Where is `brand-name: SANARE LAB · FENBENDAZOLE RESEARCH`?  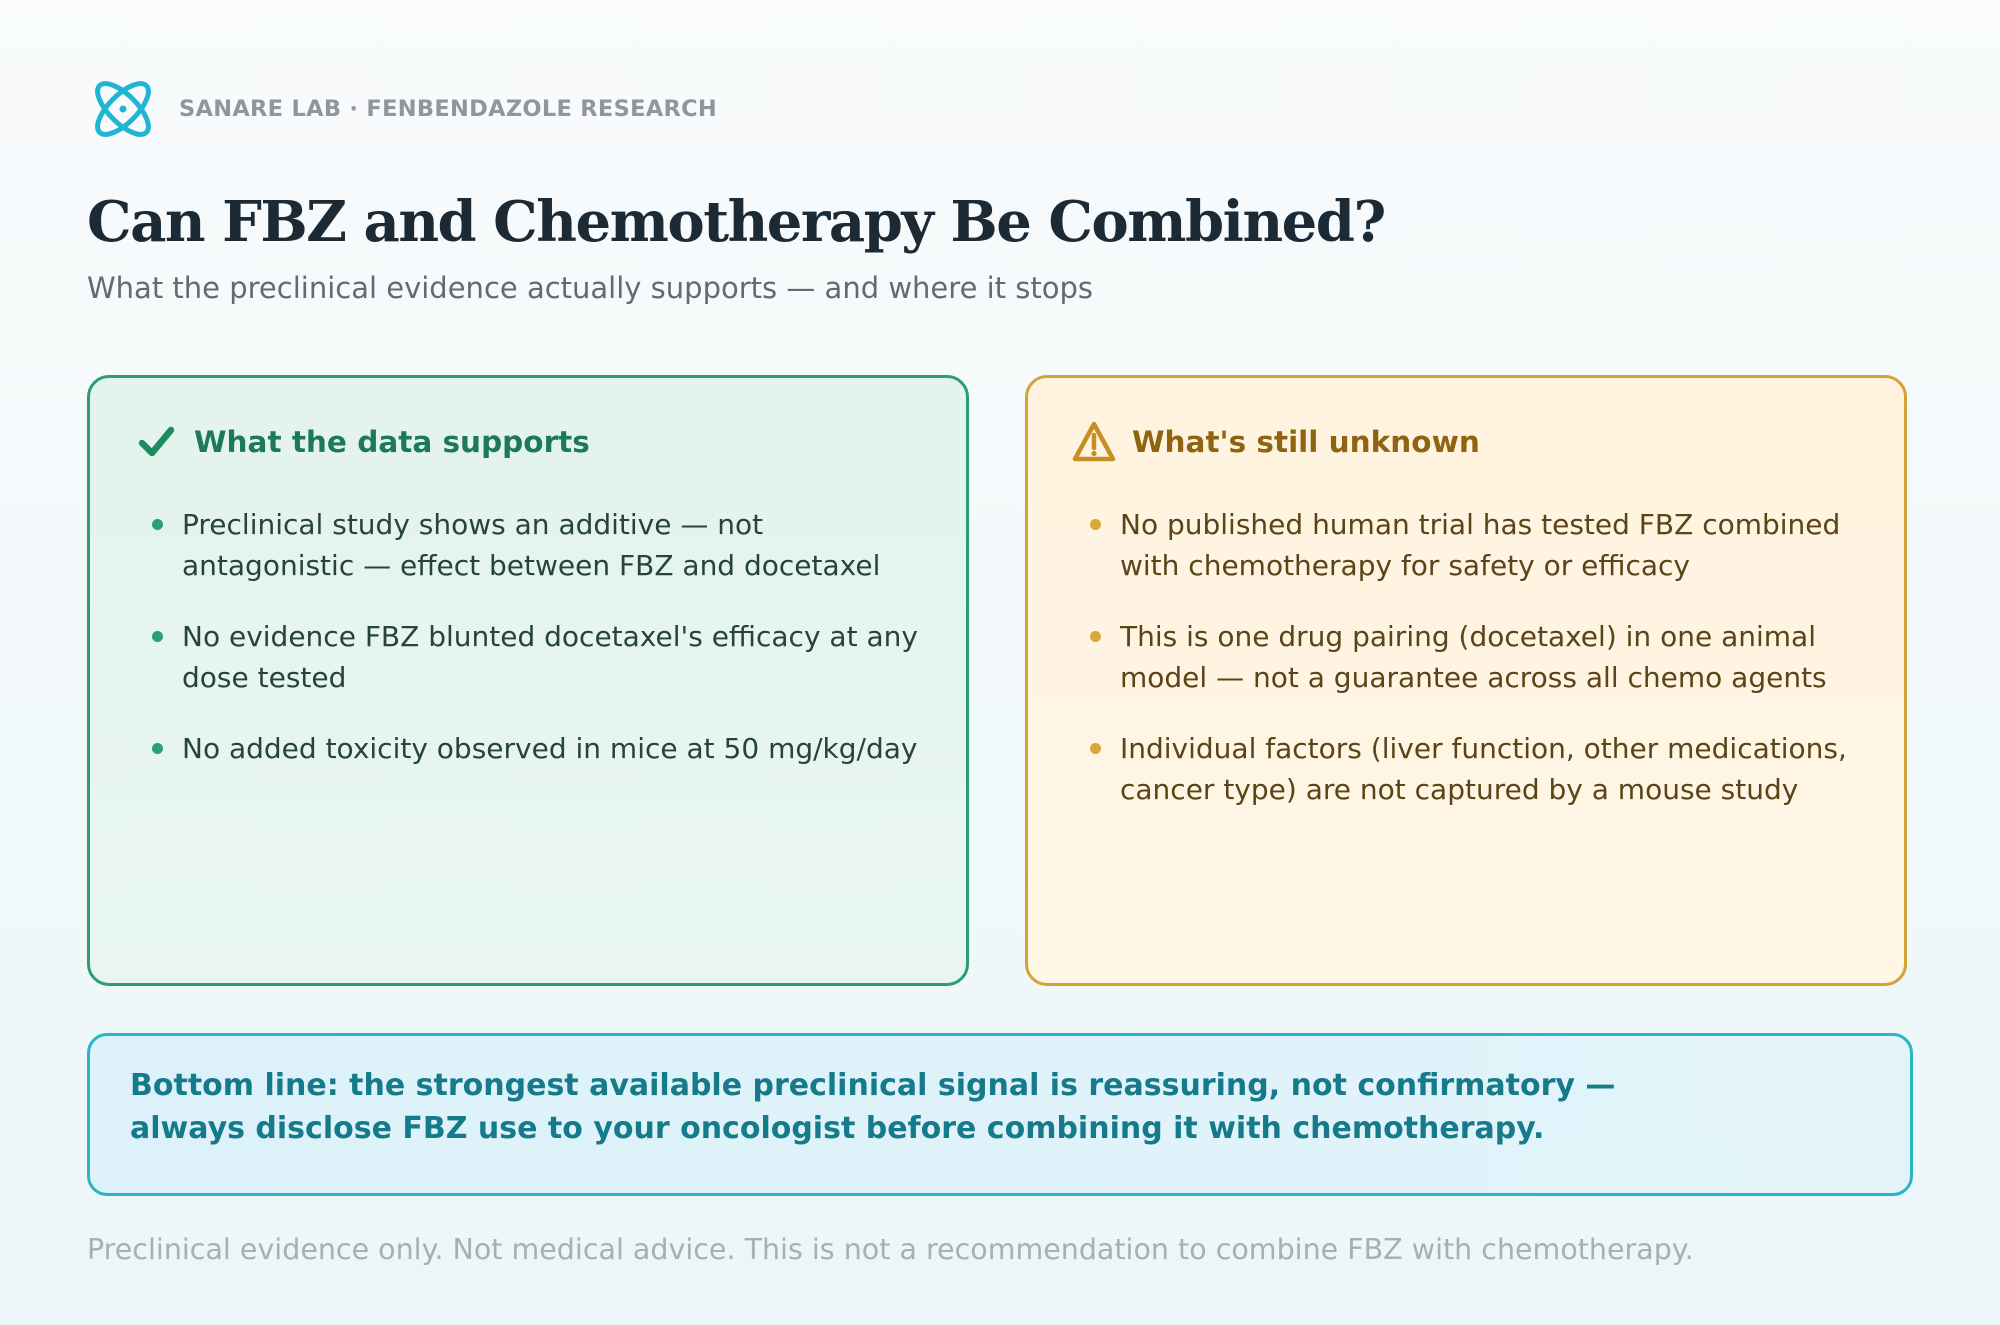
brand-name: SANARE LAB · FENBENDAZOLE RESEARCH is located at coordinates (448, 109).